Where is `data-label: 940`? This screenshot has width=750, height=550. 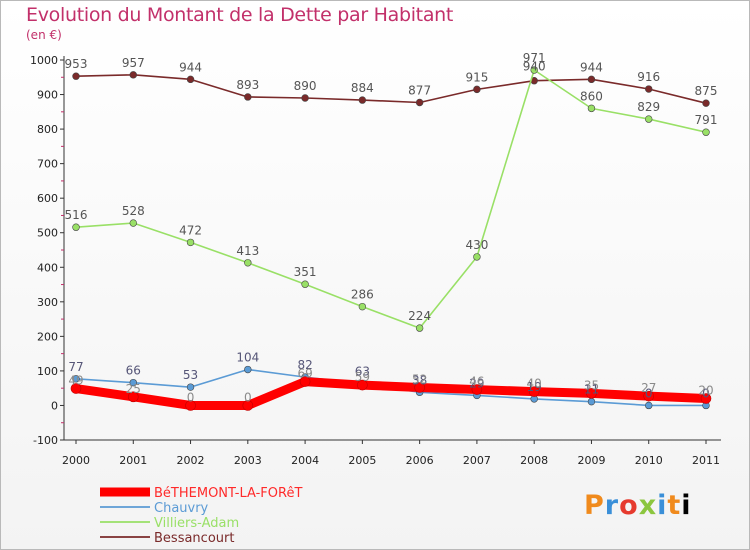 data-label: 940 is located at coordinates (534, 67).